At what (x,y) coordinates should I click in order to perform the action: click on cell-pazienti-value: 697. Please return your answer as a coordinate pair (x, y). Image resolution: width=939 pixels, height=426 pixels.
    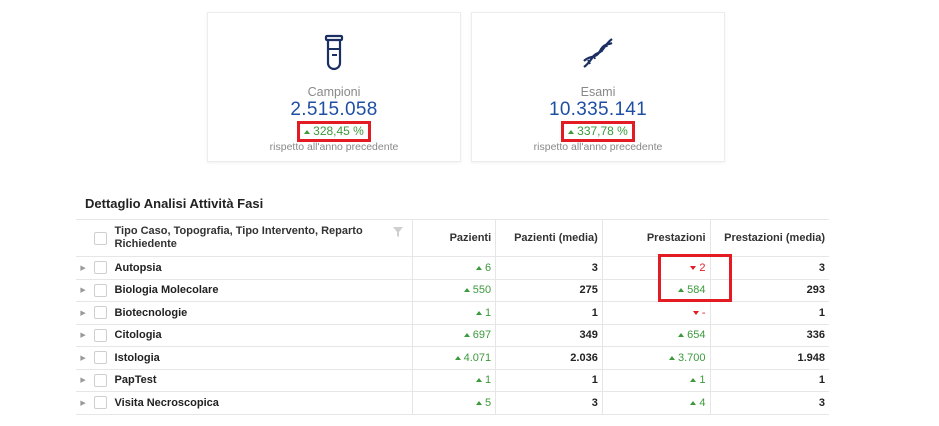
    Looking at the image, I should click on (482, 335).